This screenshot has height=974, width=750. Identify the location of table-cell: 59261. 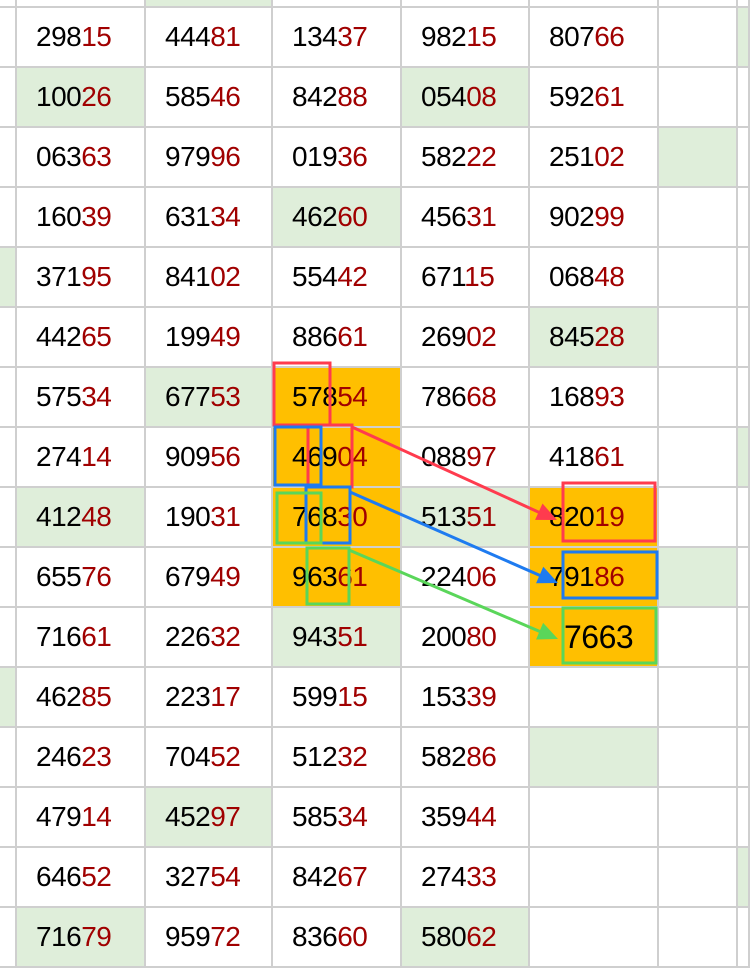
(594, 98).